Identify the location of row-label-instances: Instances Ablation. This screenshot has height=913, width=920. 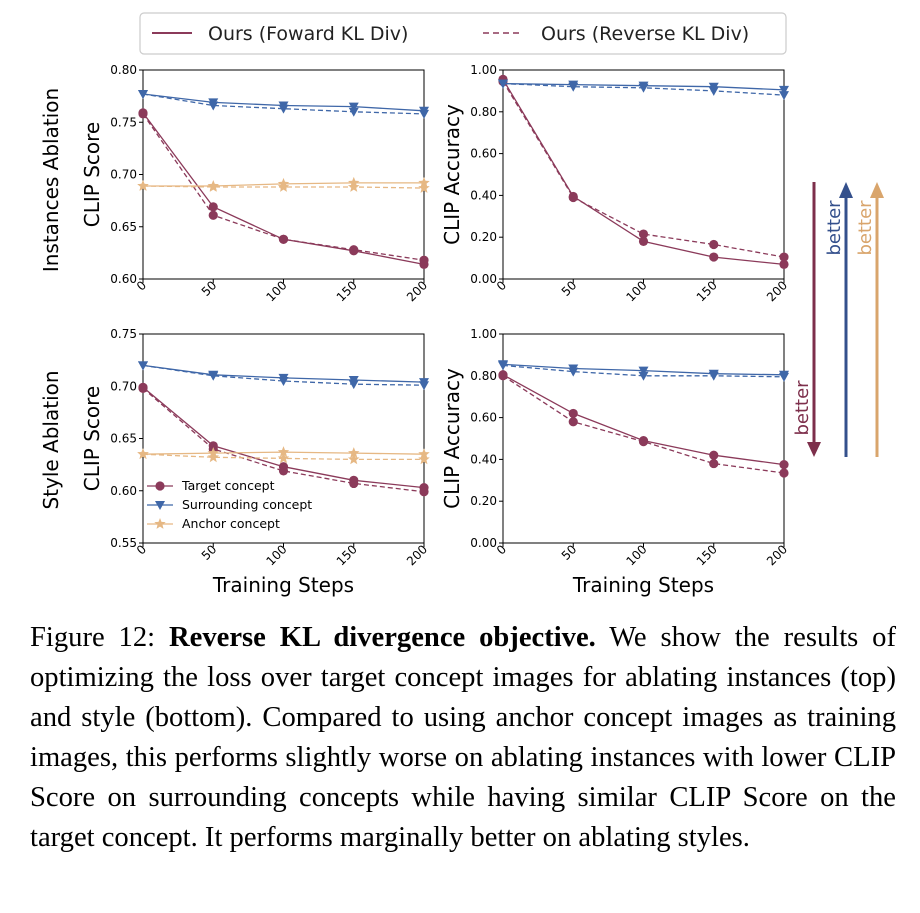
(51, 180).